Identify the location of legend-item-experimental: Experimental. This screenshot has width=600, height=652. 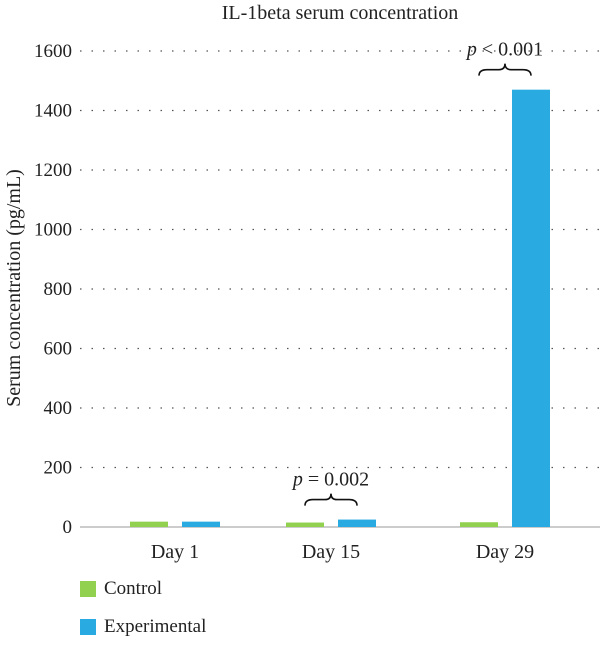
(143, 627).